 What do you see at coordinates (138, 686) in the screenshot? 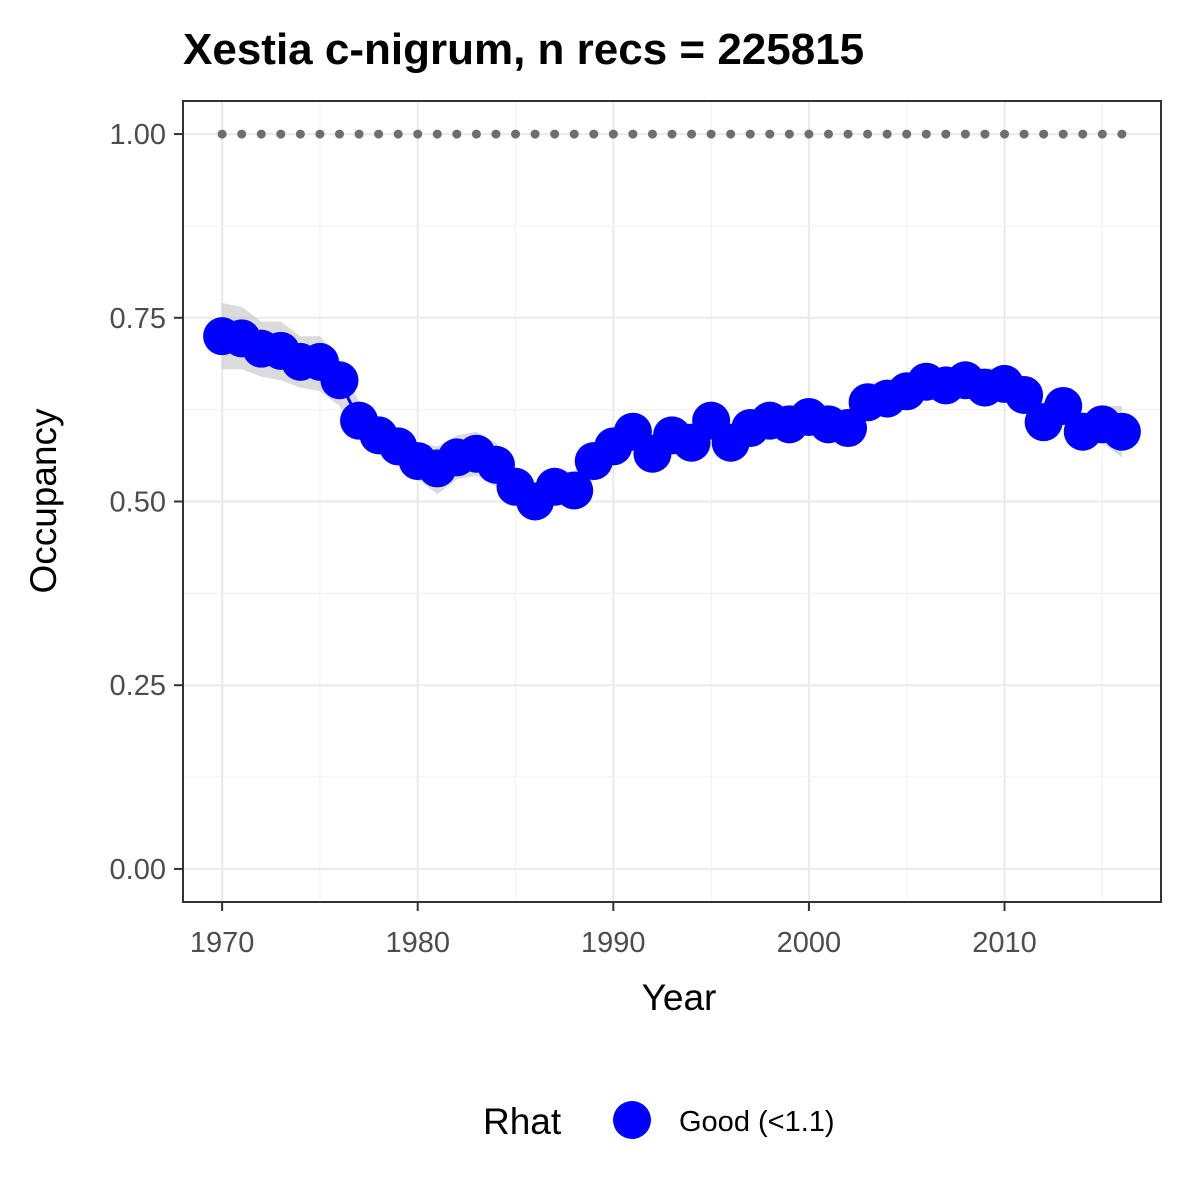
I see `y-tick-label: 0.25` at bounding box center [138, 686].